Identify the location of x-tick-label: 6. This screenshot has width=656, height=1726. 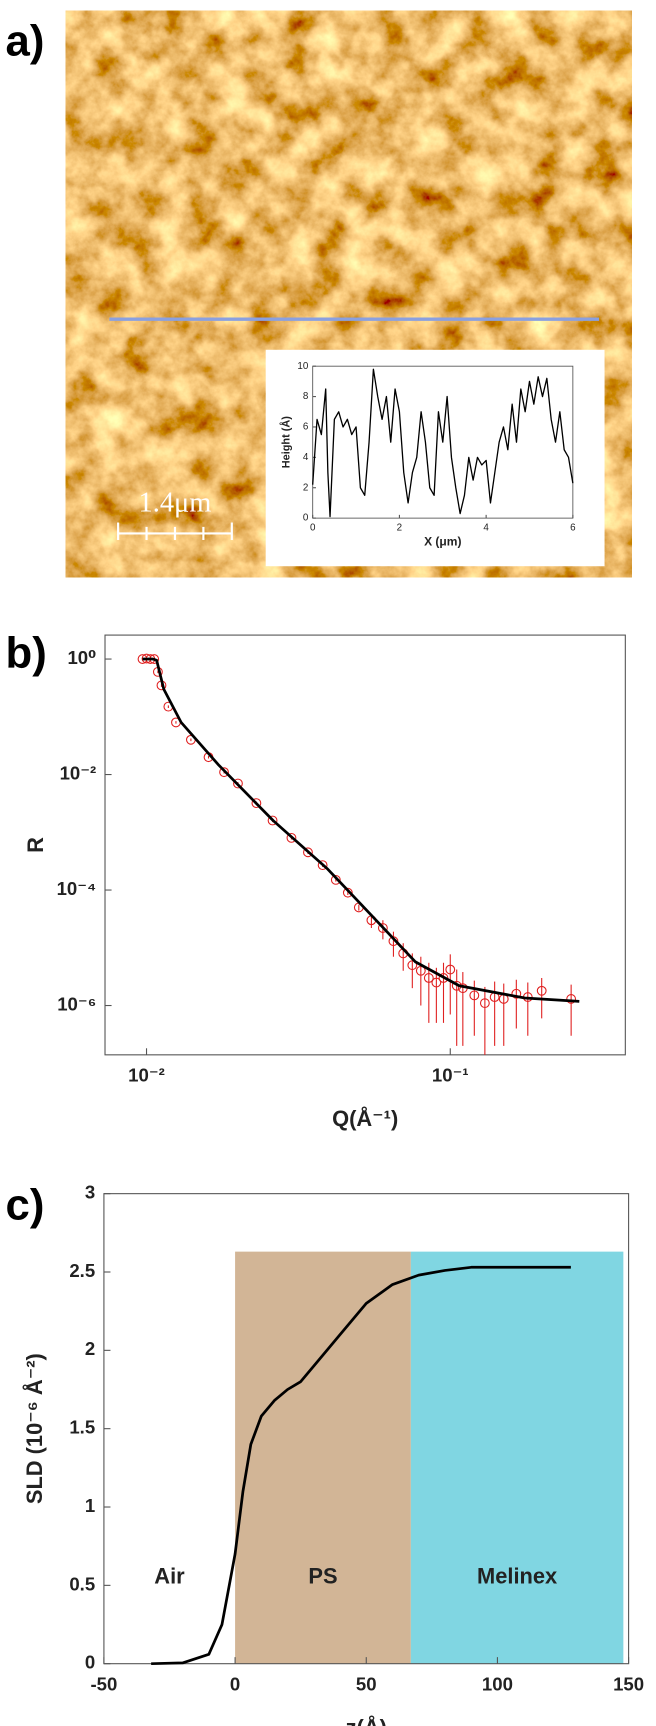
(573, 528).